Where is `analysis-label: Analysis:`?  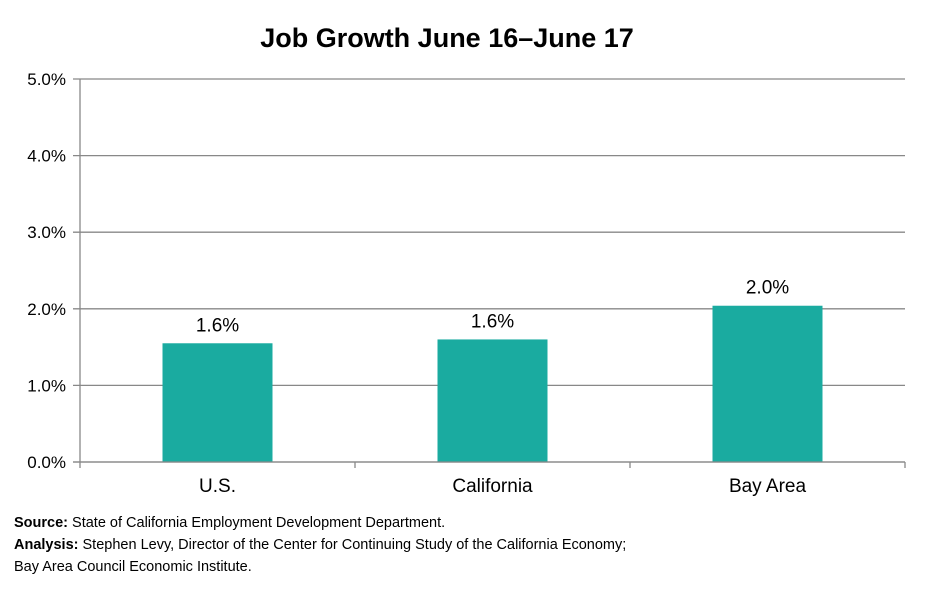 analysis-label: Analysis: is located at coordinates (46, 545).